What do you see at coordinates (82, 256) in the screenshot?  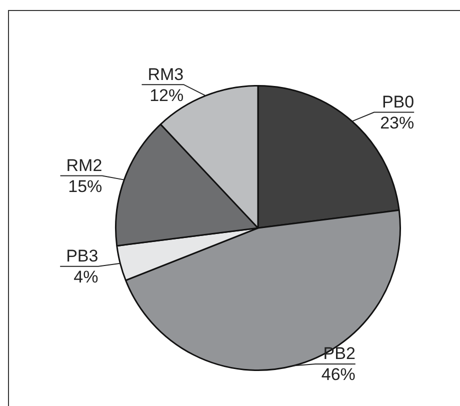 I see `slice-label: PB3` at bounding box center [82, 256].